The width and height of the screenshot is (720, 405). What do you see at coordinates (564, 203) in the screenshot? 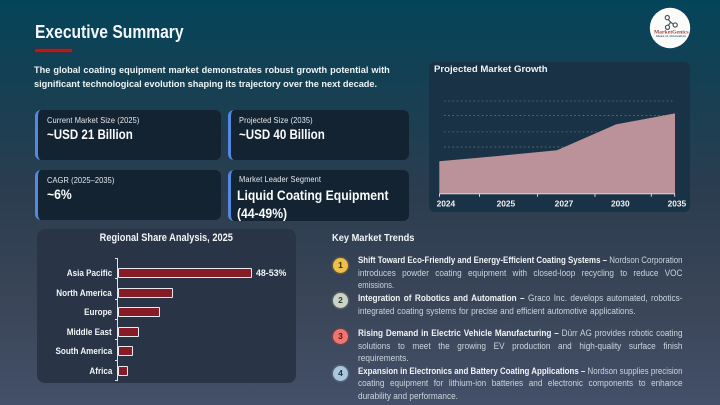
I see `svg-text: 2027` at bounding box center [564, 203].